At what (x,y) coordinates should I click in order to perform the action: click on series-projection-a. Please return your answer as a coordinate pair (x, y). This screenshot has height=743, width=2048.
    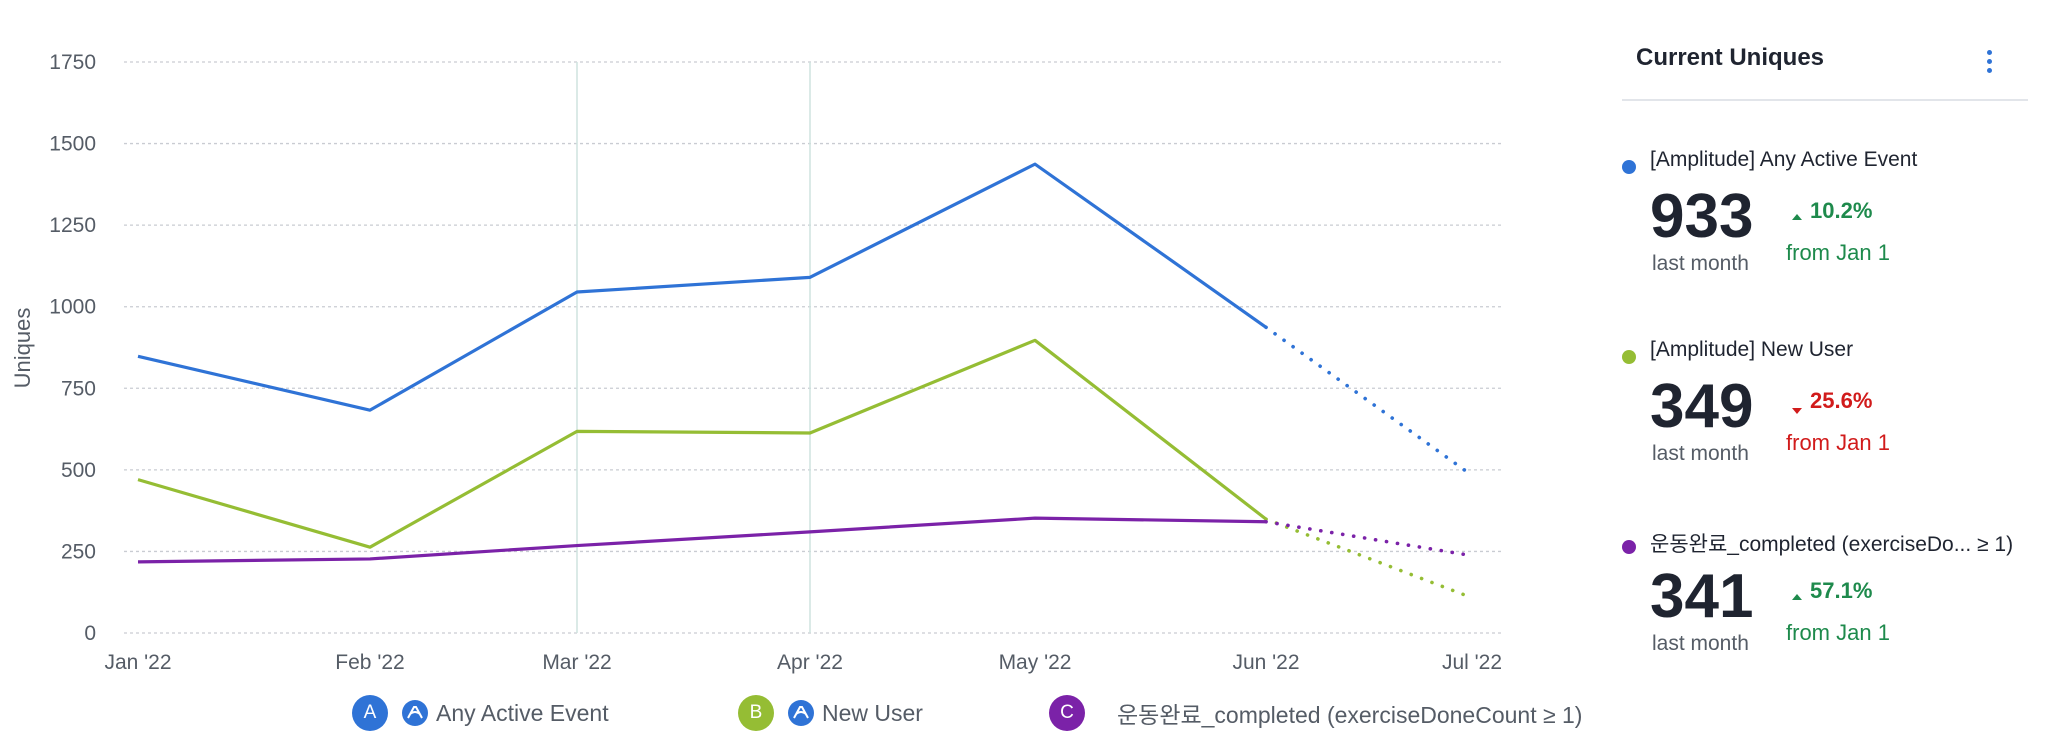
    Looking at the image, I should click on (1369, 401).